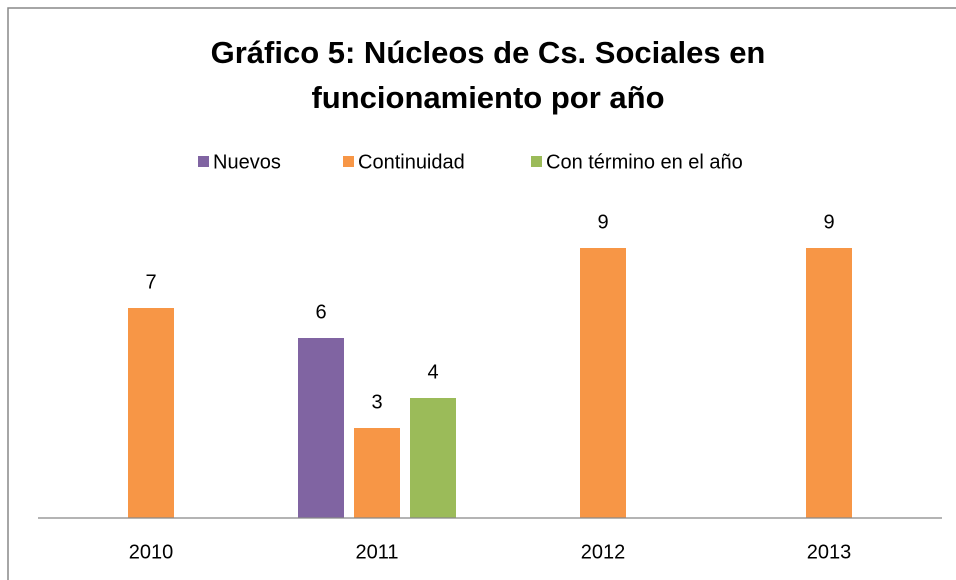  What do you see at coordinates (603, 552) in the screenshot?
I see `x-tick-label: 2012` at bounding box center [603, 552].